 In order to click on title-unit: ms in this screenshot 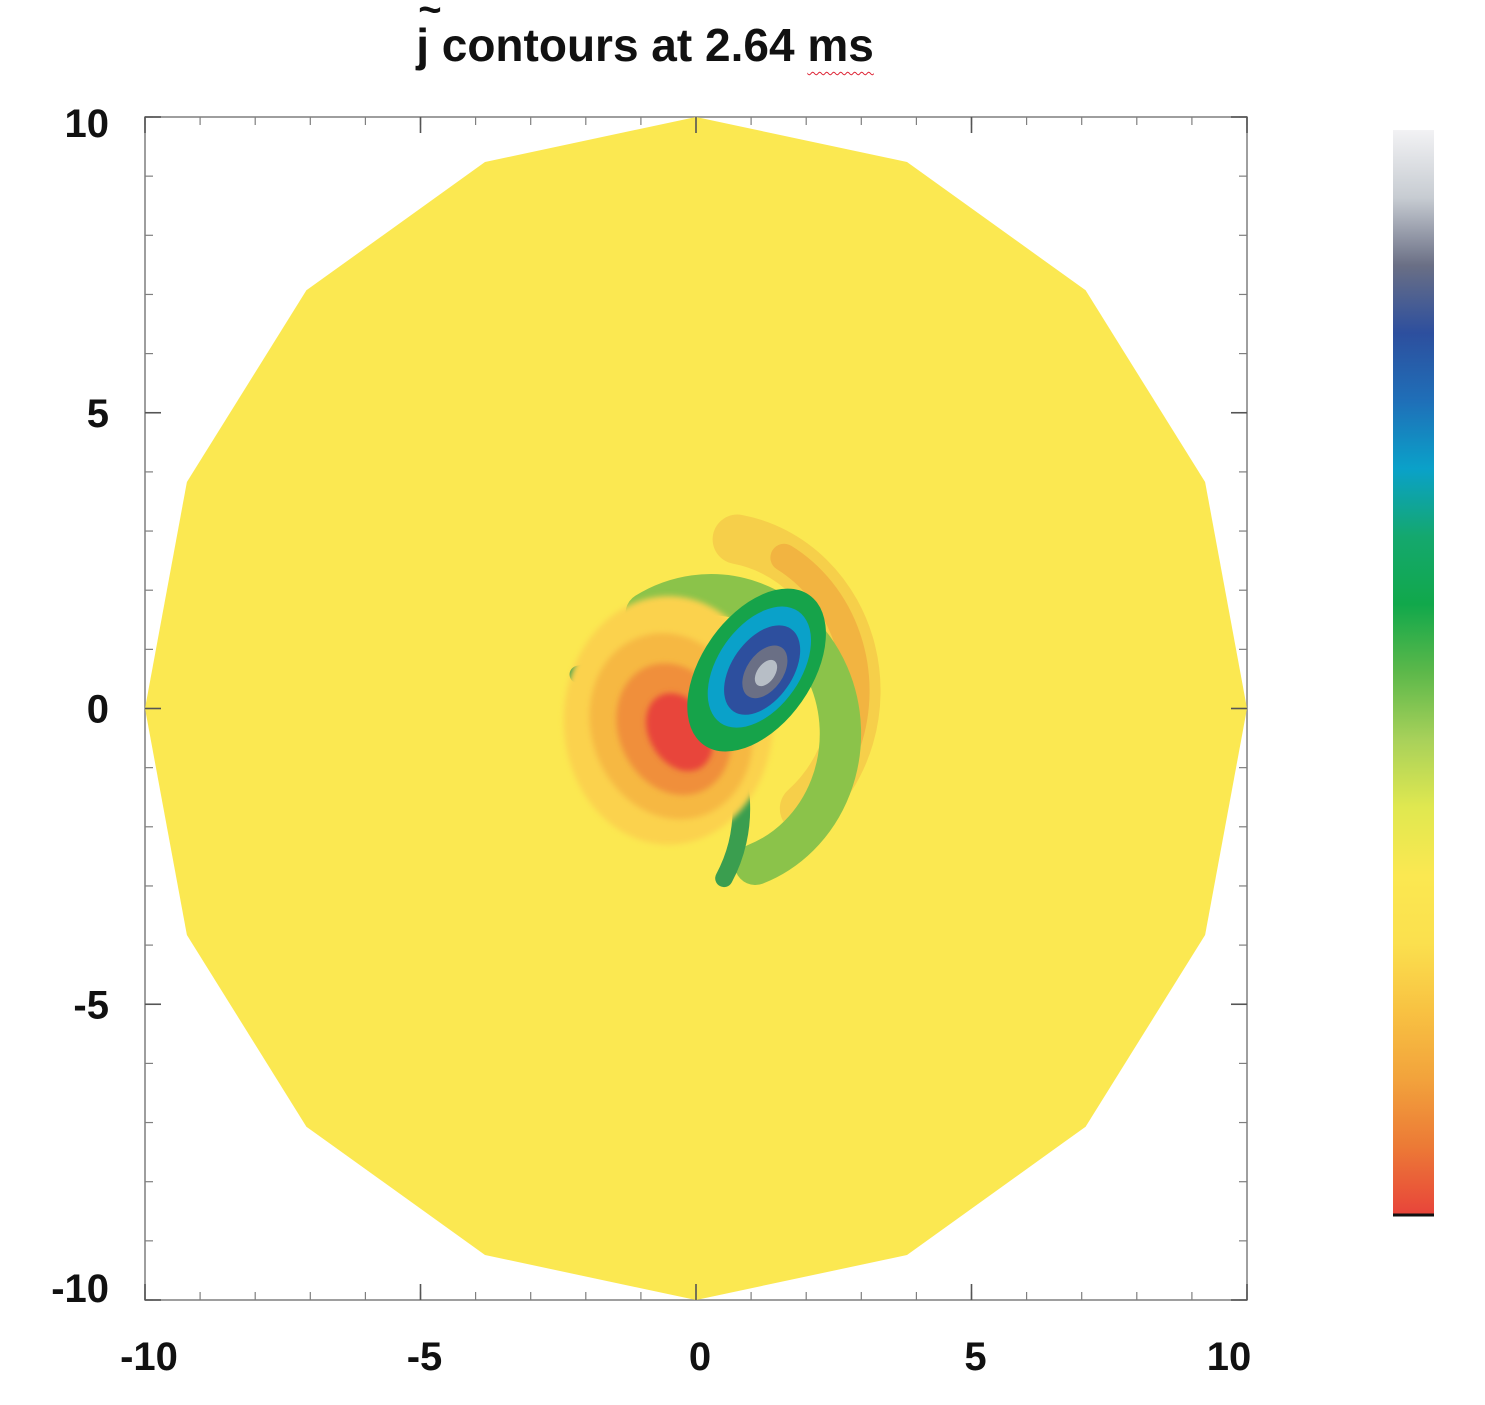, I will do `click(840, 45)`.